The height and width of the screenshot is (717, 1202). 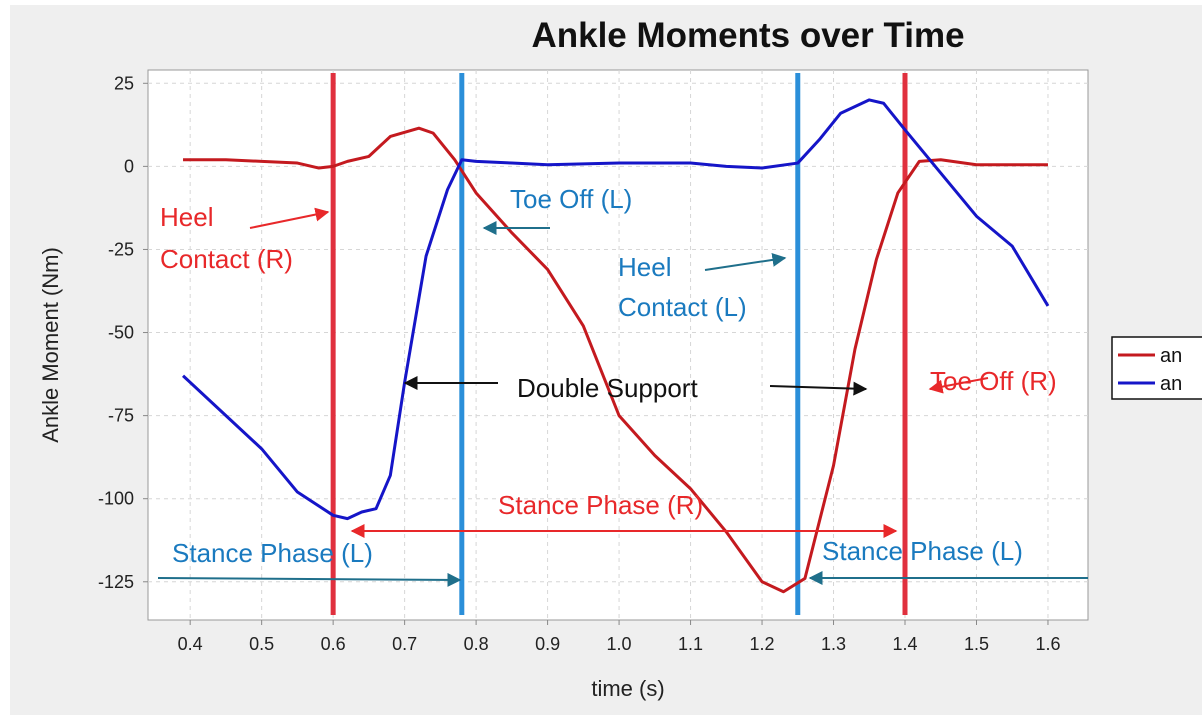 What do you see at coordinates (1047, 644) in the screenshot?
I see `x-tick-label: 1.6` at bounding box center [1047, 644].